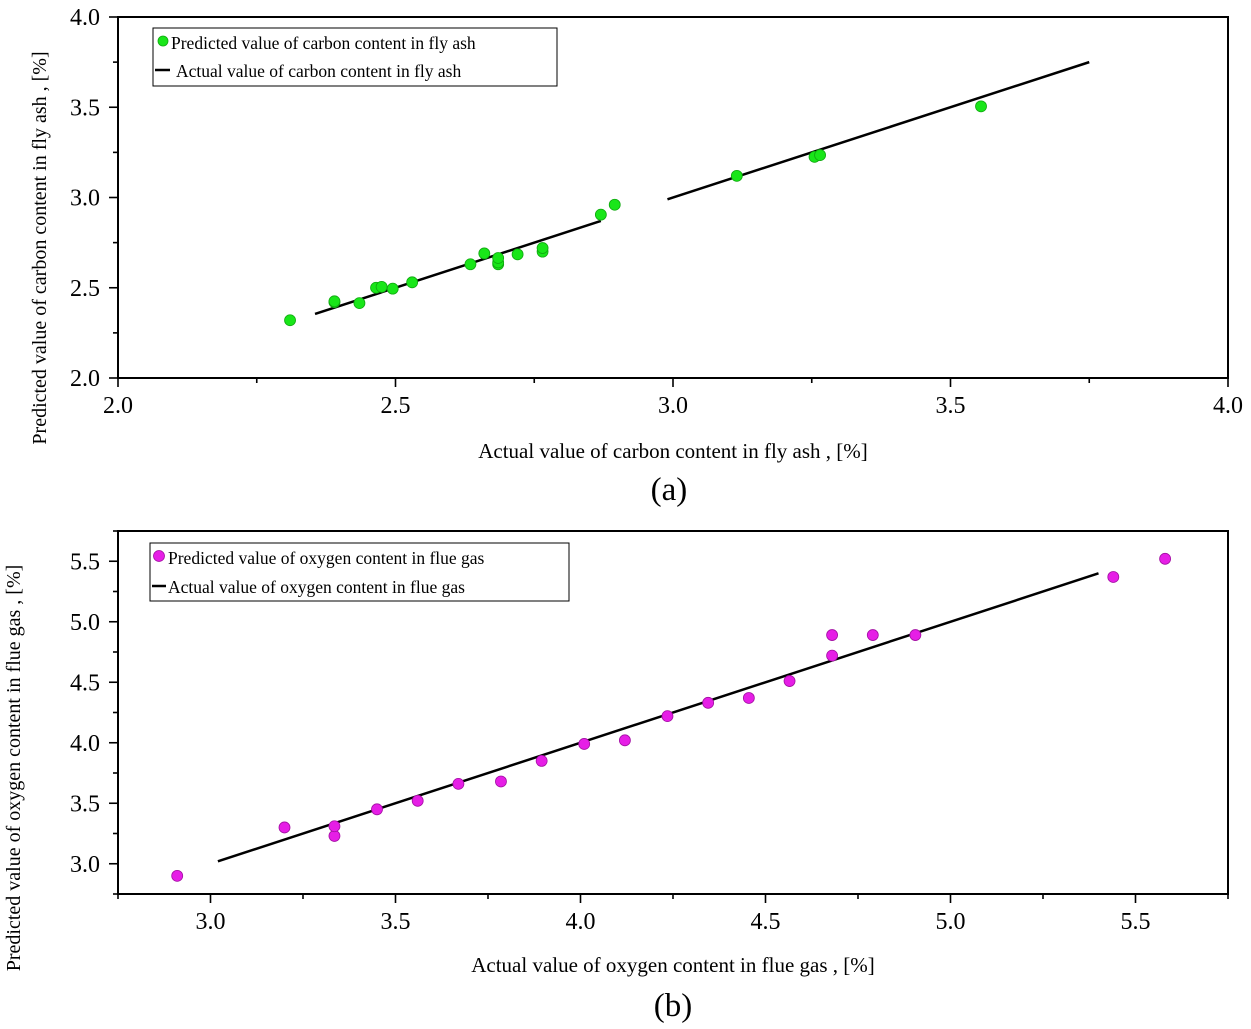 Image resolution: width=1251 pixels, height=1029 pixels. What do you see at coordinates (85, 289) in the screenshot?
I see `y-tick-label: 2.5` at bounding box center [85, 289].